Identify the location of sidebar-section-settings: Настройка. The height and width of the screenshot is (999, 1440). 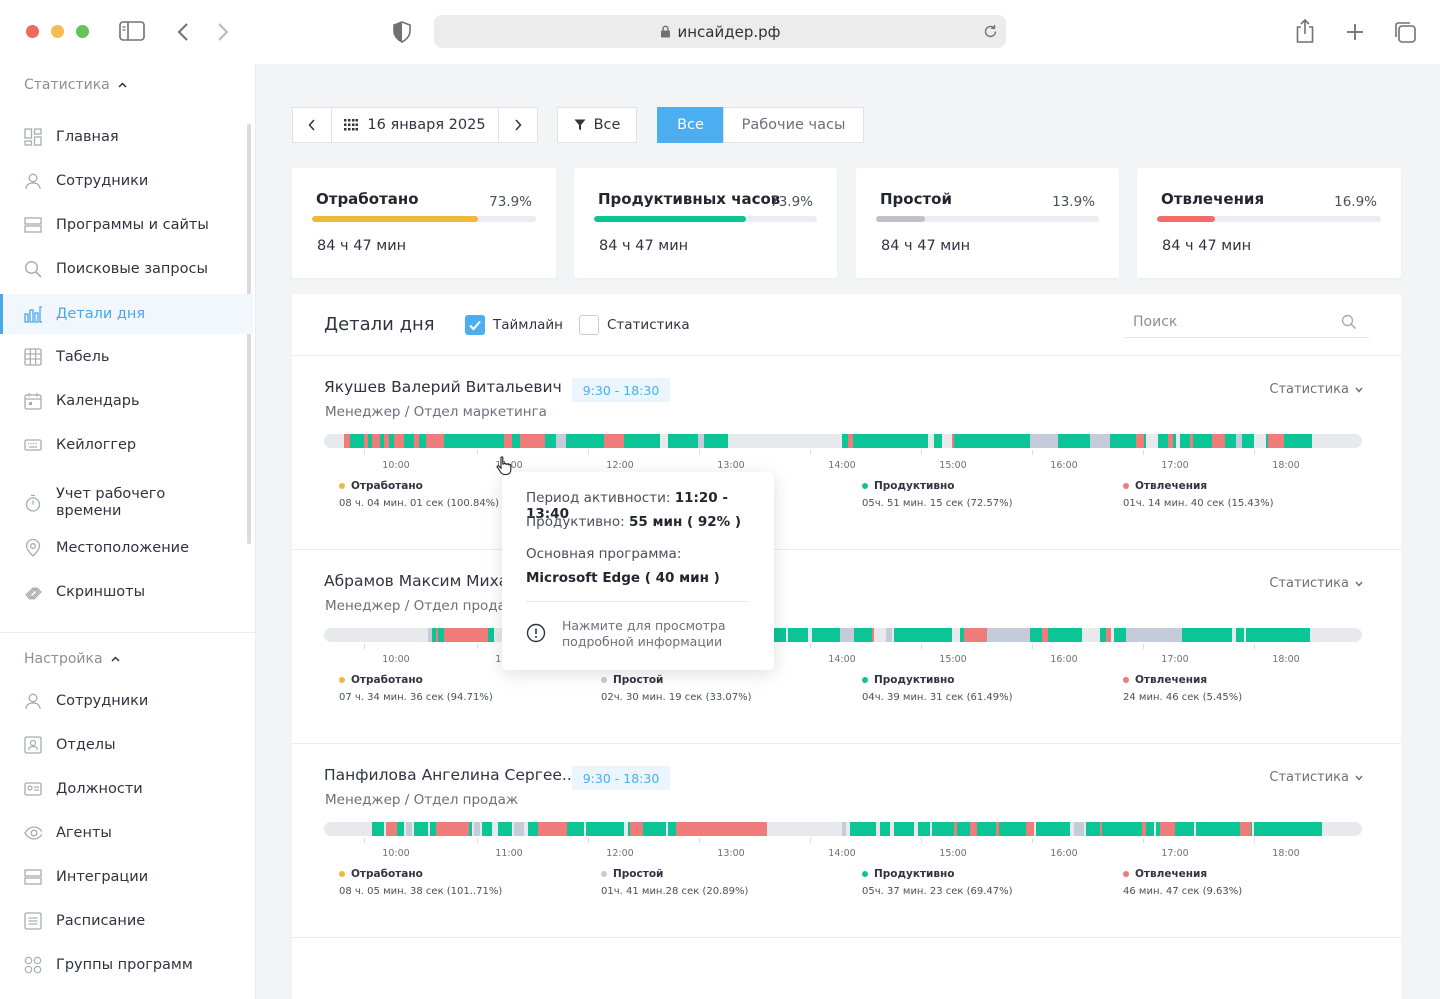
(72, 659).